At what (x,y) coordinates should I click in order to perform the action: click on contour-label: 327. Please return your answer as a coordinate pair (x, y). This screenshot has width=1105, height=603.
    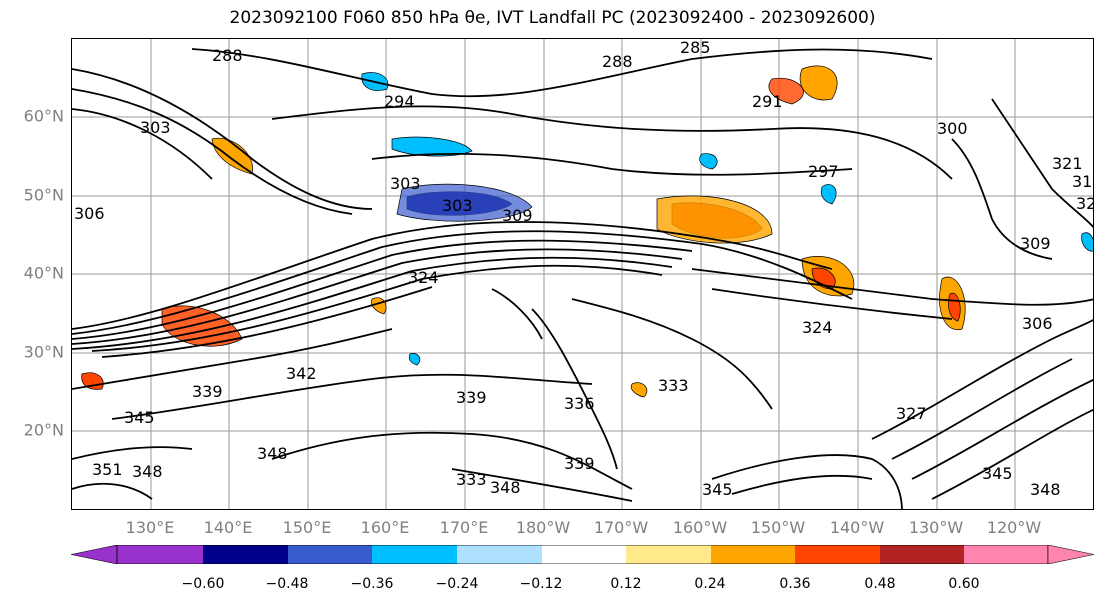
    Looking at the image, I should click on (911, 413).